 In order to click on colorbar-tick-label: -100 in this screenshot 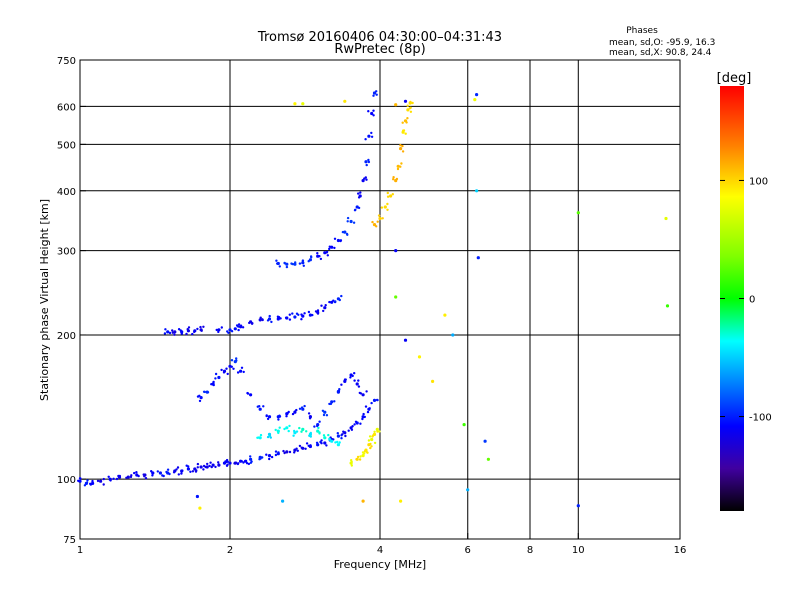, I will do `click(760, 418)`.